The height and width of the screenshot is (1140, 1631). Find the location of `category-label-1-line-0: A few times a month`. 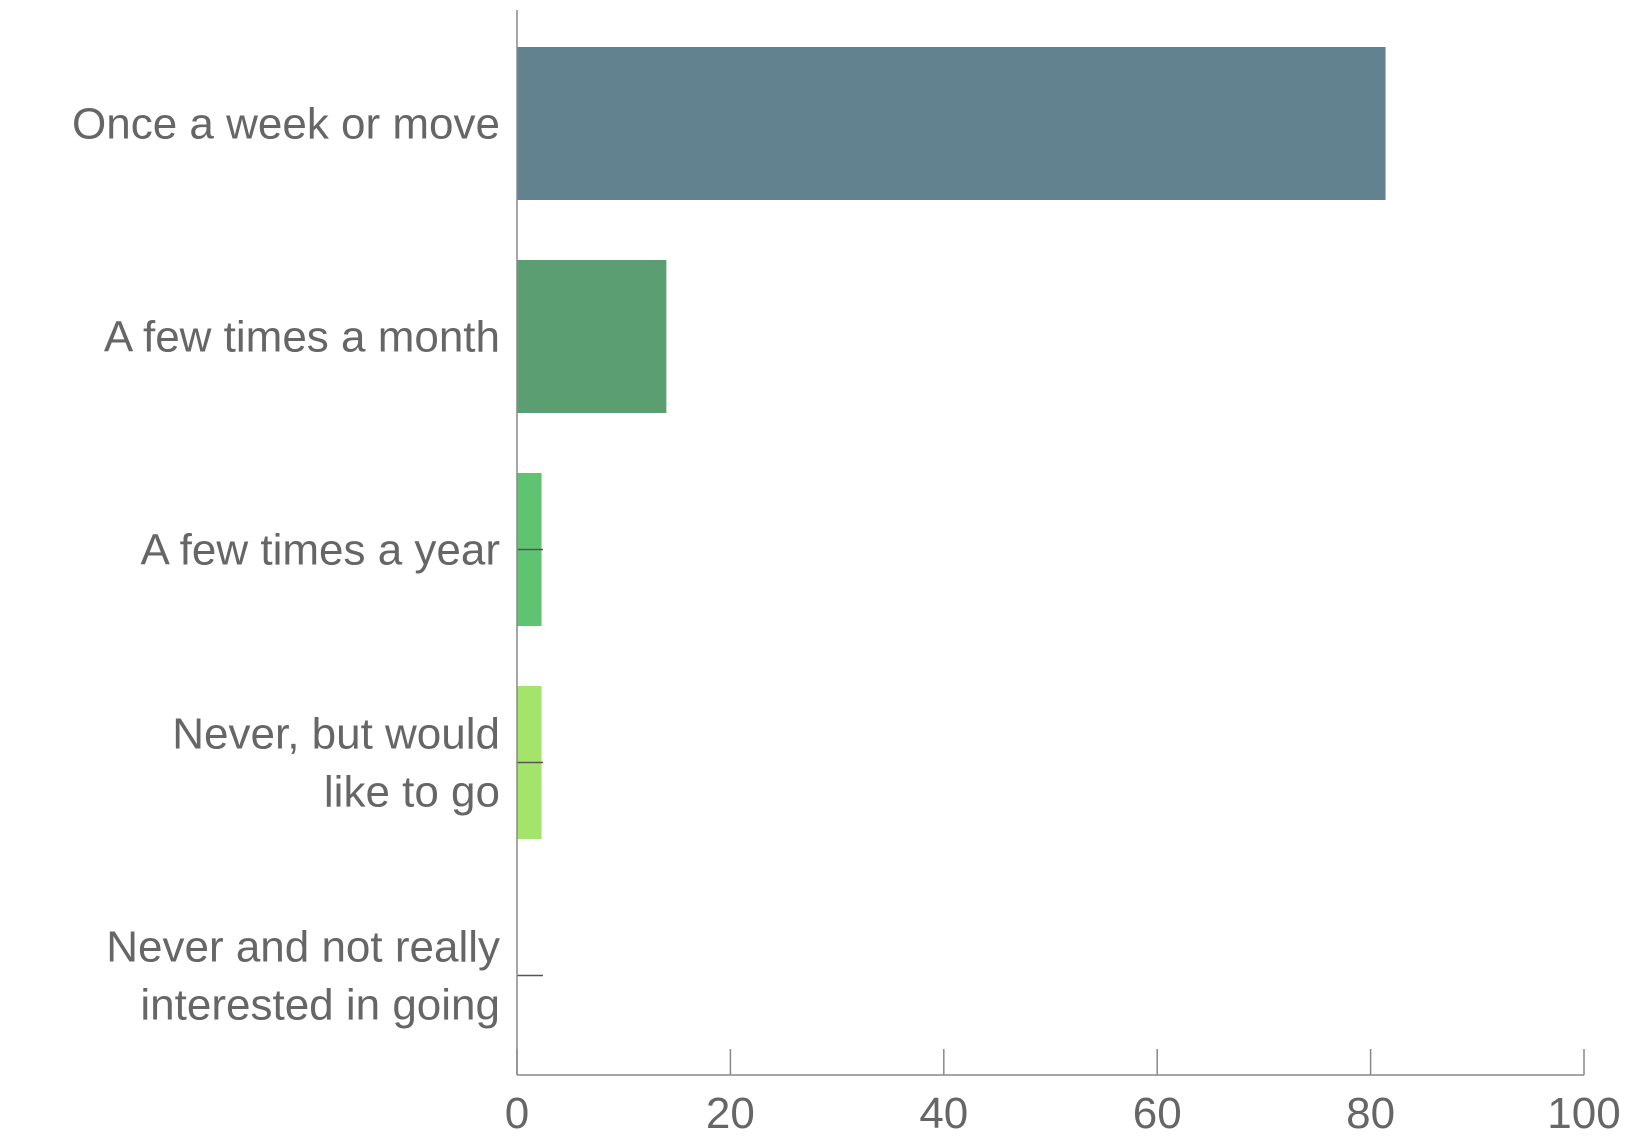

category-label-1-line-0: A few times a month is located at coordinates (302, 337).